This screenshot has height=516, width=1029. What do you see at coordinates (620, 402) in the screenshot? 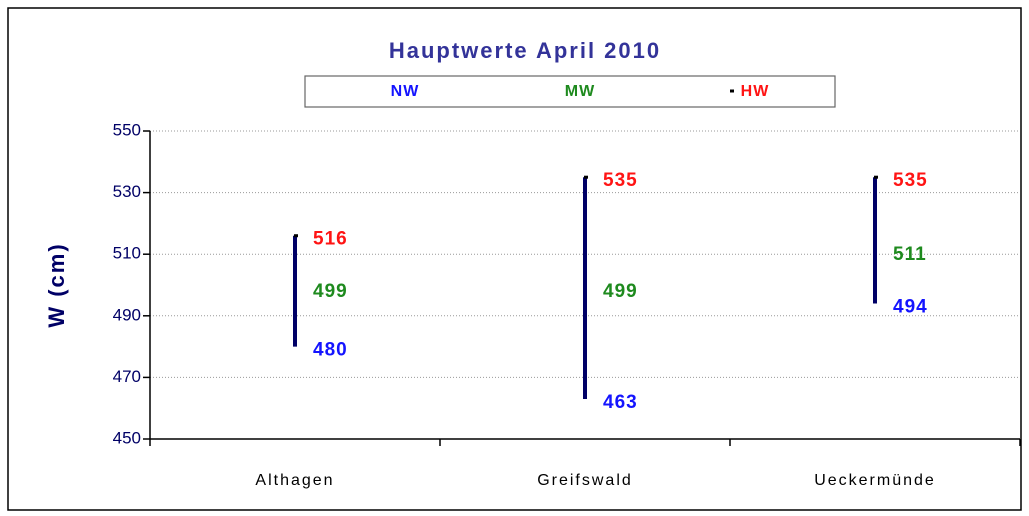
I see `data-label: 463` at bounding box center [620, 402].